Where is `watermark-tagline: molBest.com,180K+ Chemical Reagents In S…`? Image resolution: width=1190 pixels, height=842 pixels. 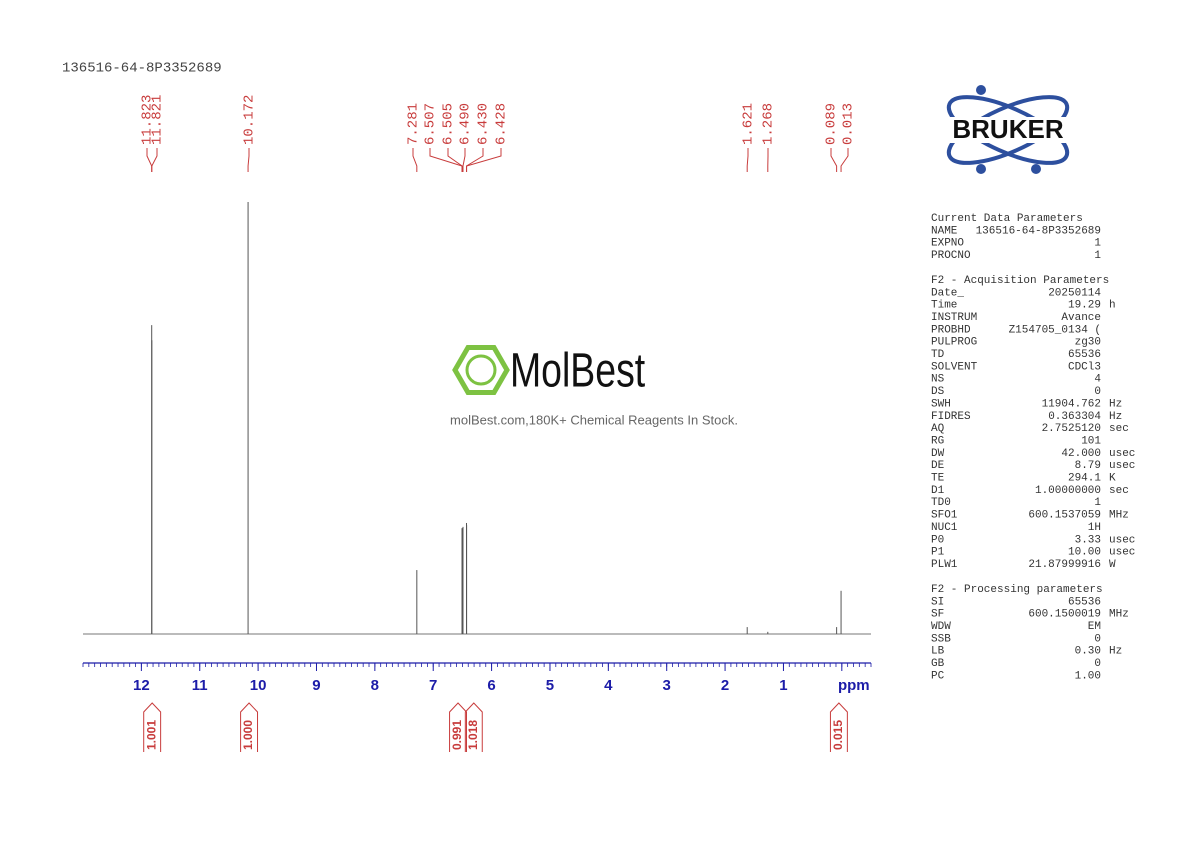 watermark-tagline: molBest.com,180K+ Chemical Reagents In S… is located at coordinates (594, 419).